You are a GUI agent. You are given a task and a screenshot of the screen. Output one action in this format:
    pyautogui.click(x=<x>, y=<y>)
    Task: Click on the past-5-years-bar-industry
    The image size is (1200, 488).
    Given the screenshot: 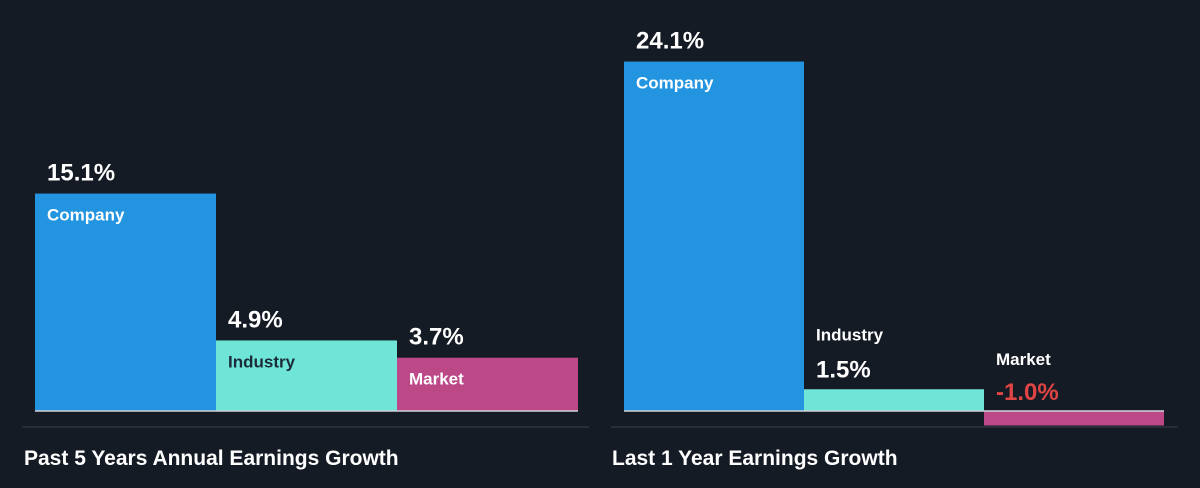 What is the action you would take?
    pyautogui.click(x=306, y=375)
    